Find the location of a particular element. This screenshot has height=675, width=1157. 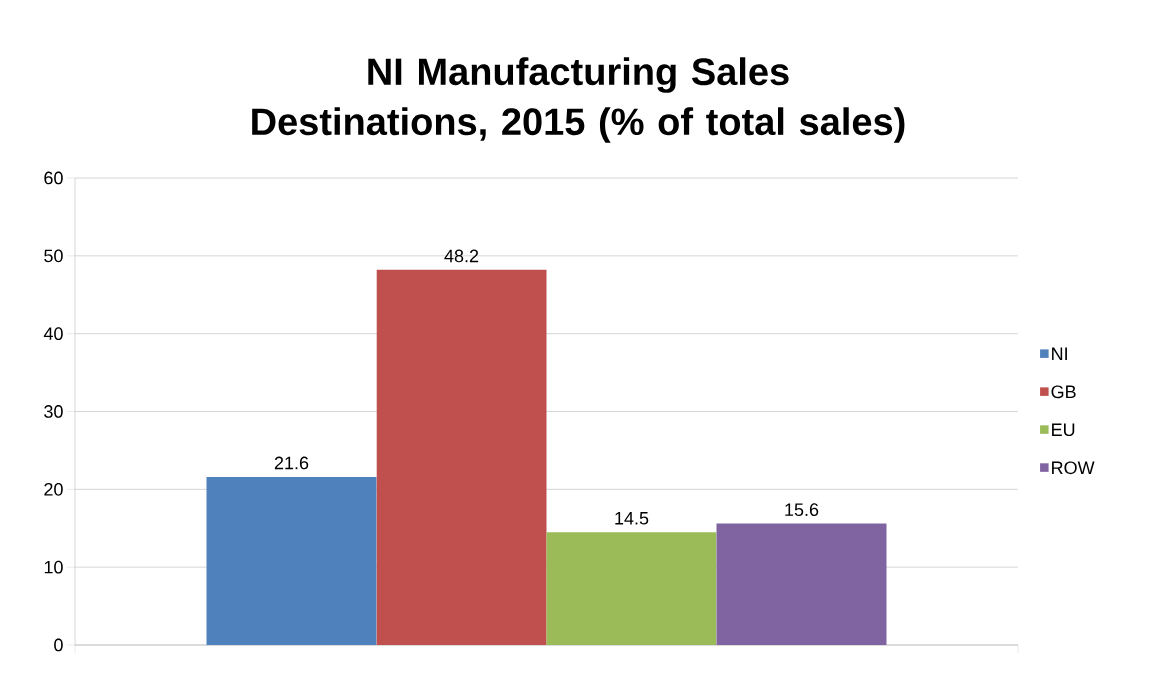

legend-label: GB is located at coordinates (1063, 392).